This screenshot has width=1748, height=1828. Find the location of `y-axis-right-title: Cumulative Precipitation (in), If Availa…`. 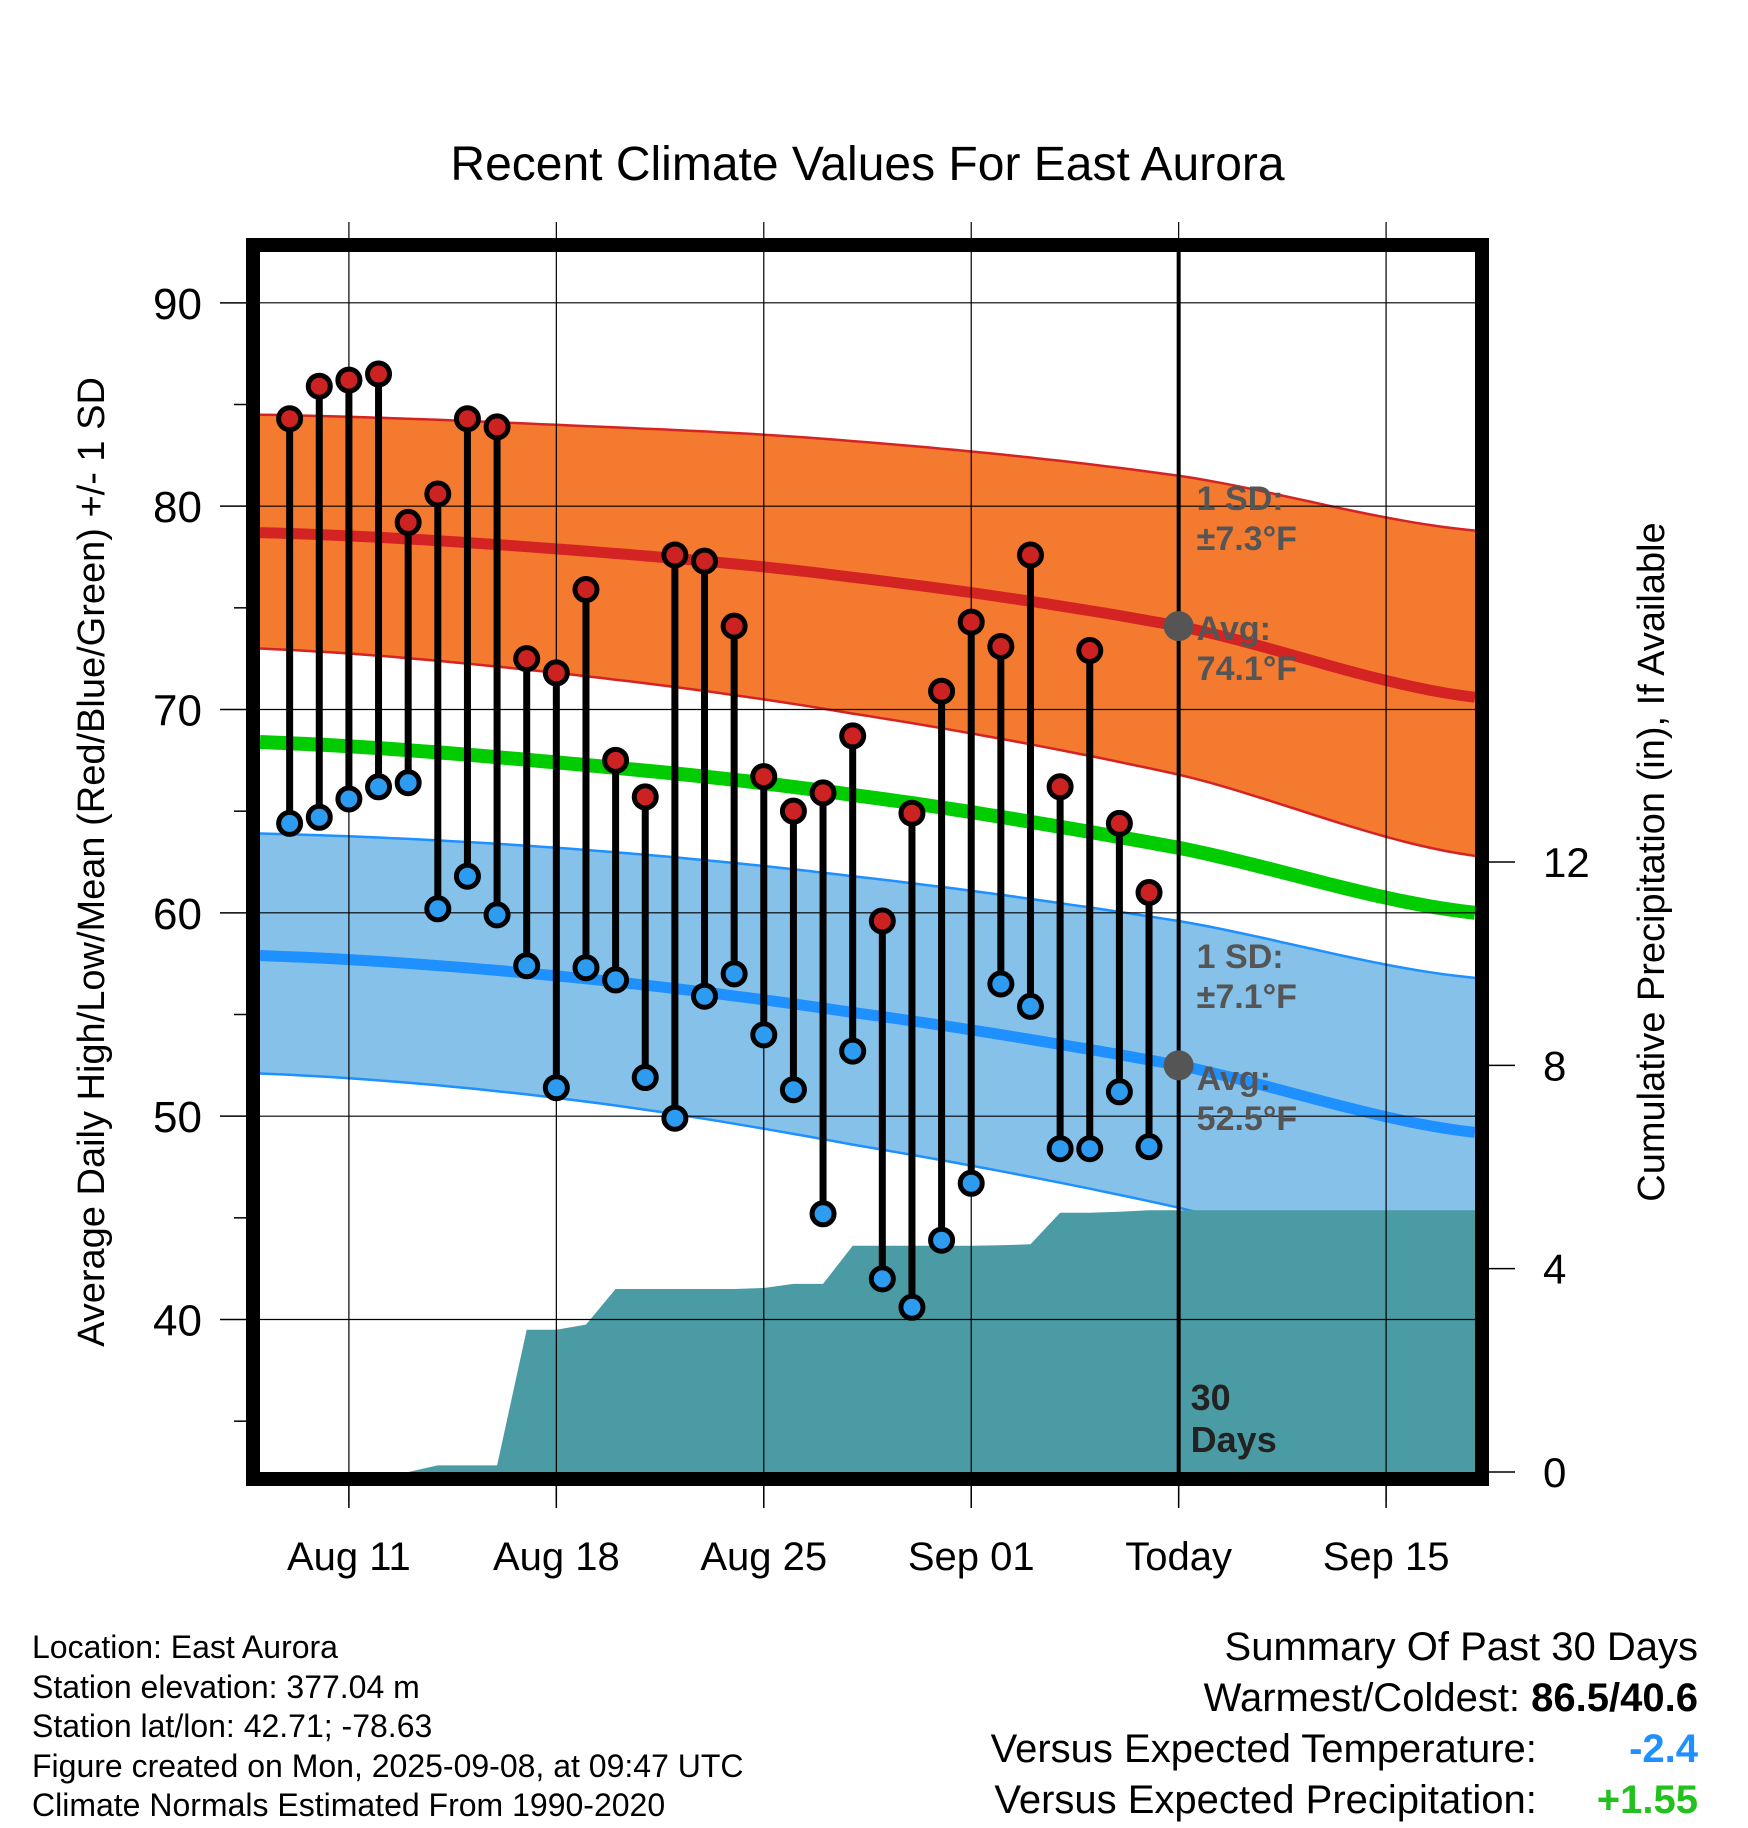

y-axis-right-title: Cumulative Precipitation (in), If Availa… is located at coordinates (1652, 861).